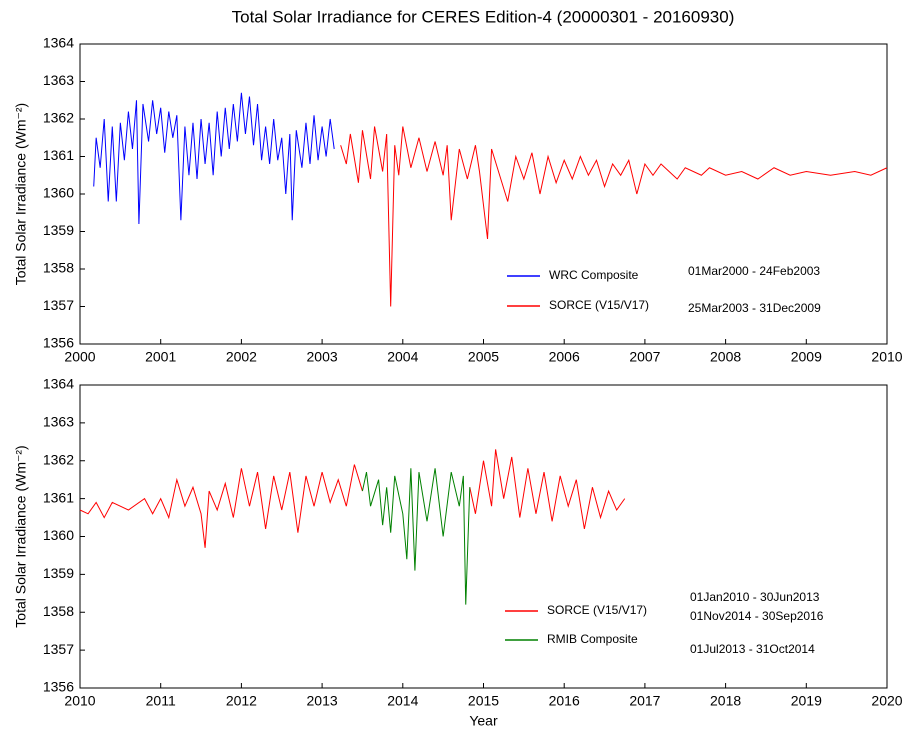 Image resolution: width=907 pixels, height=733 pixels. I want to click on x-tick-label: 2006, so click(564, 357).